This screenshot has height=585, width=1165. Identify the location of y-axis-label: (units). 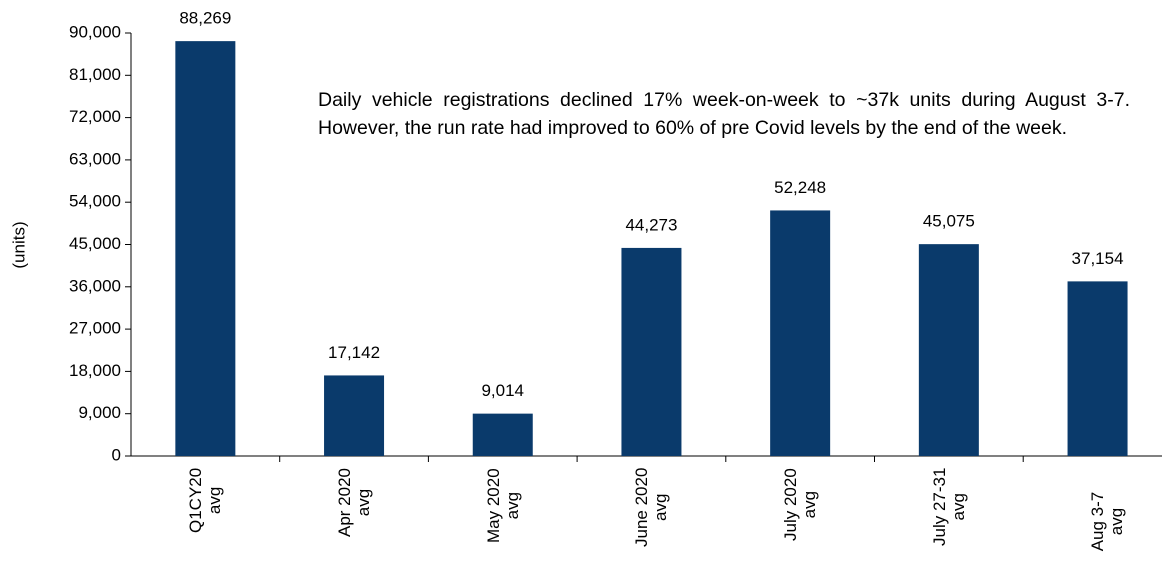
(18, 244).